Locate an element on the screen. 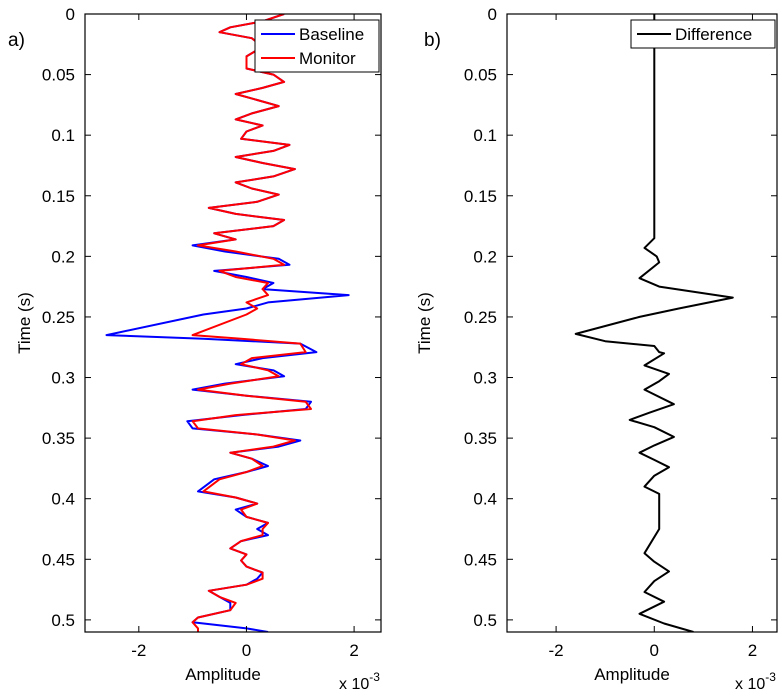  panel-label: b) is located at coordinates (432, 40).